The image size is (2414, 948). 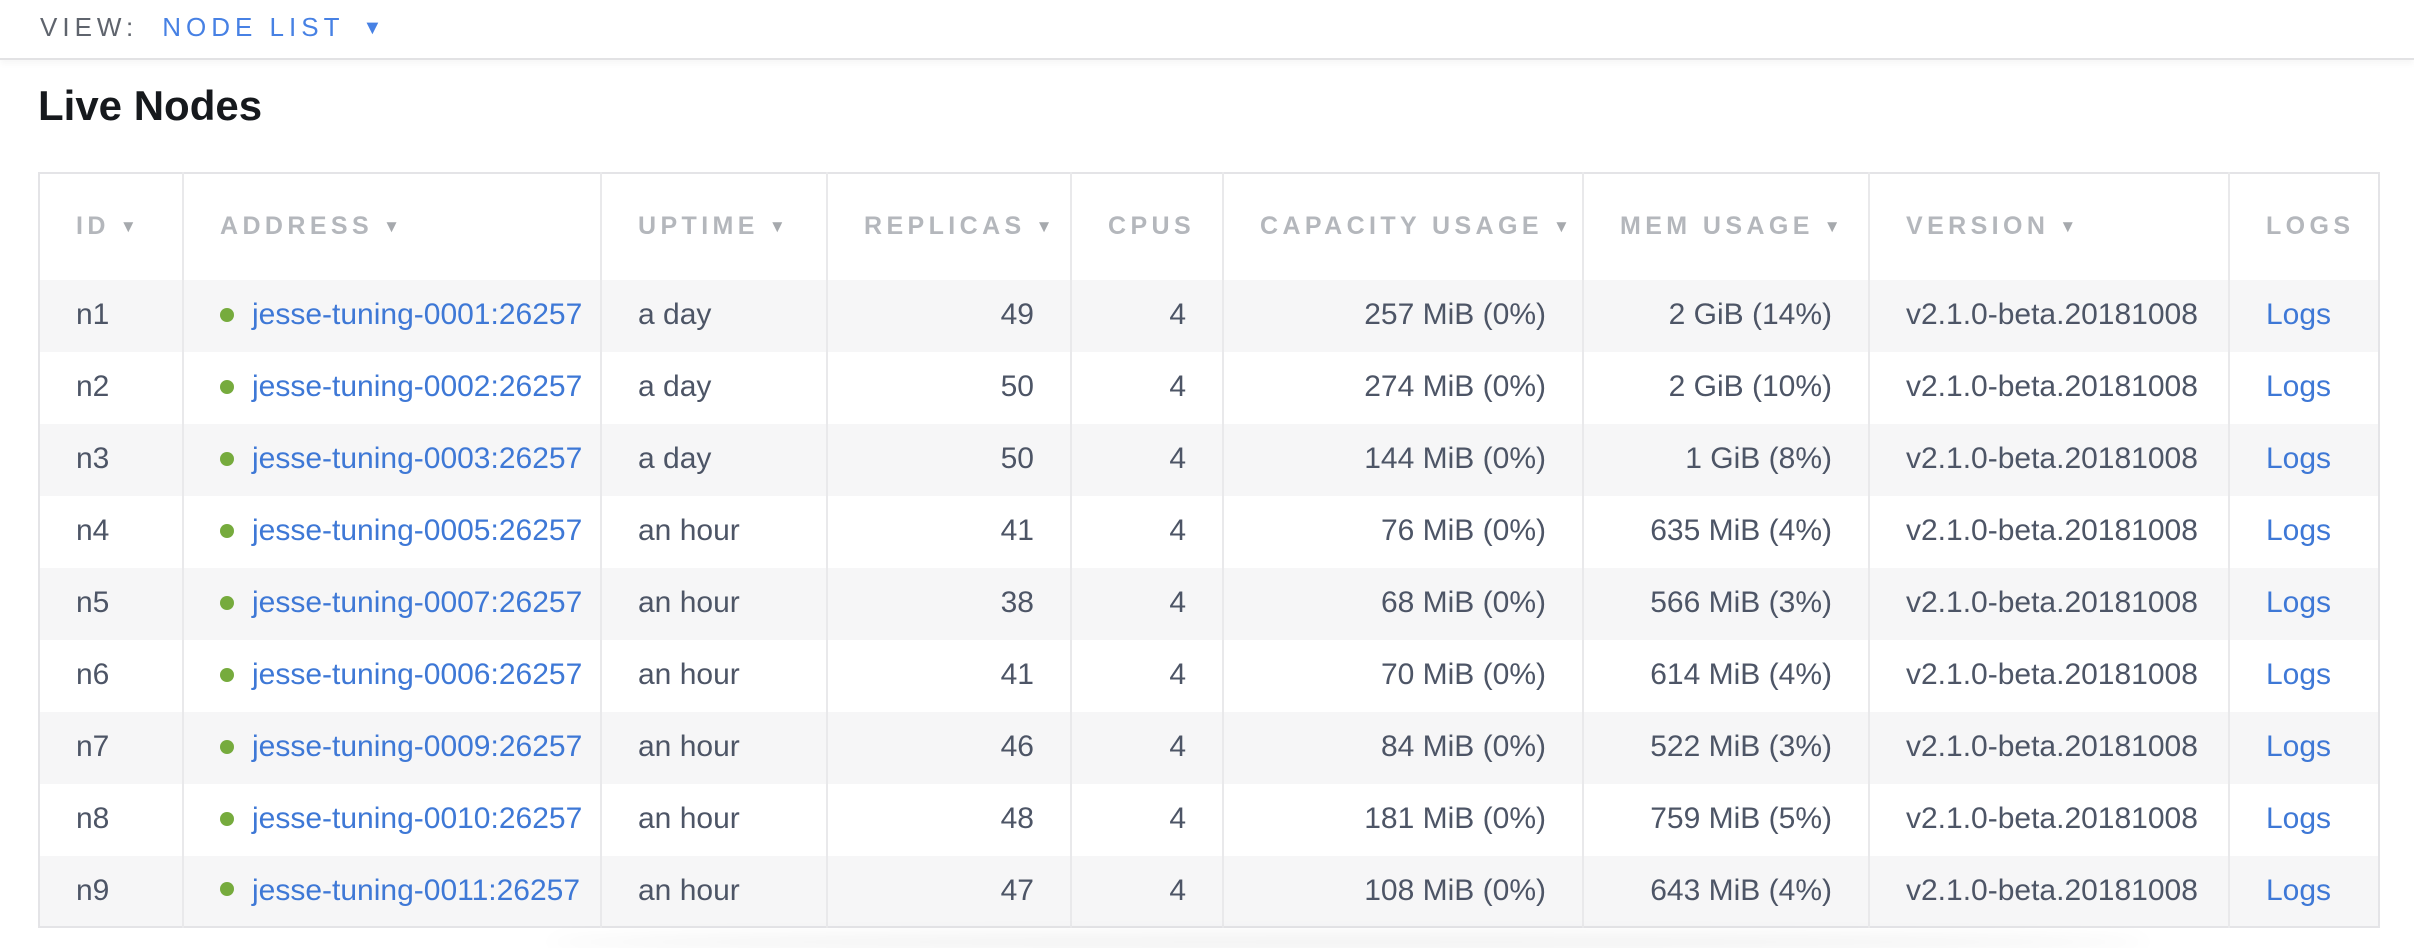 I want to click on view-label: VIEW:, so click(x=89, y=27).